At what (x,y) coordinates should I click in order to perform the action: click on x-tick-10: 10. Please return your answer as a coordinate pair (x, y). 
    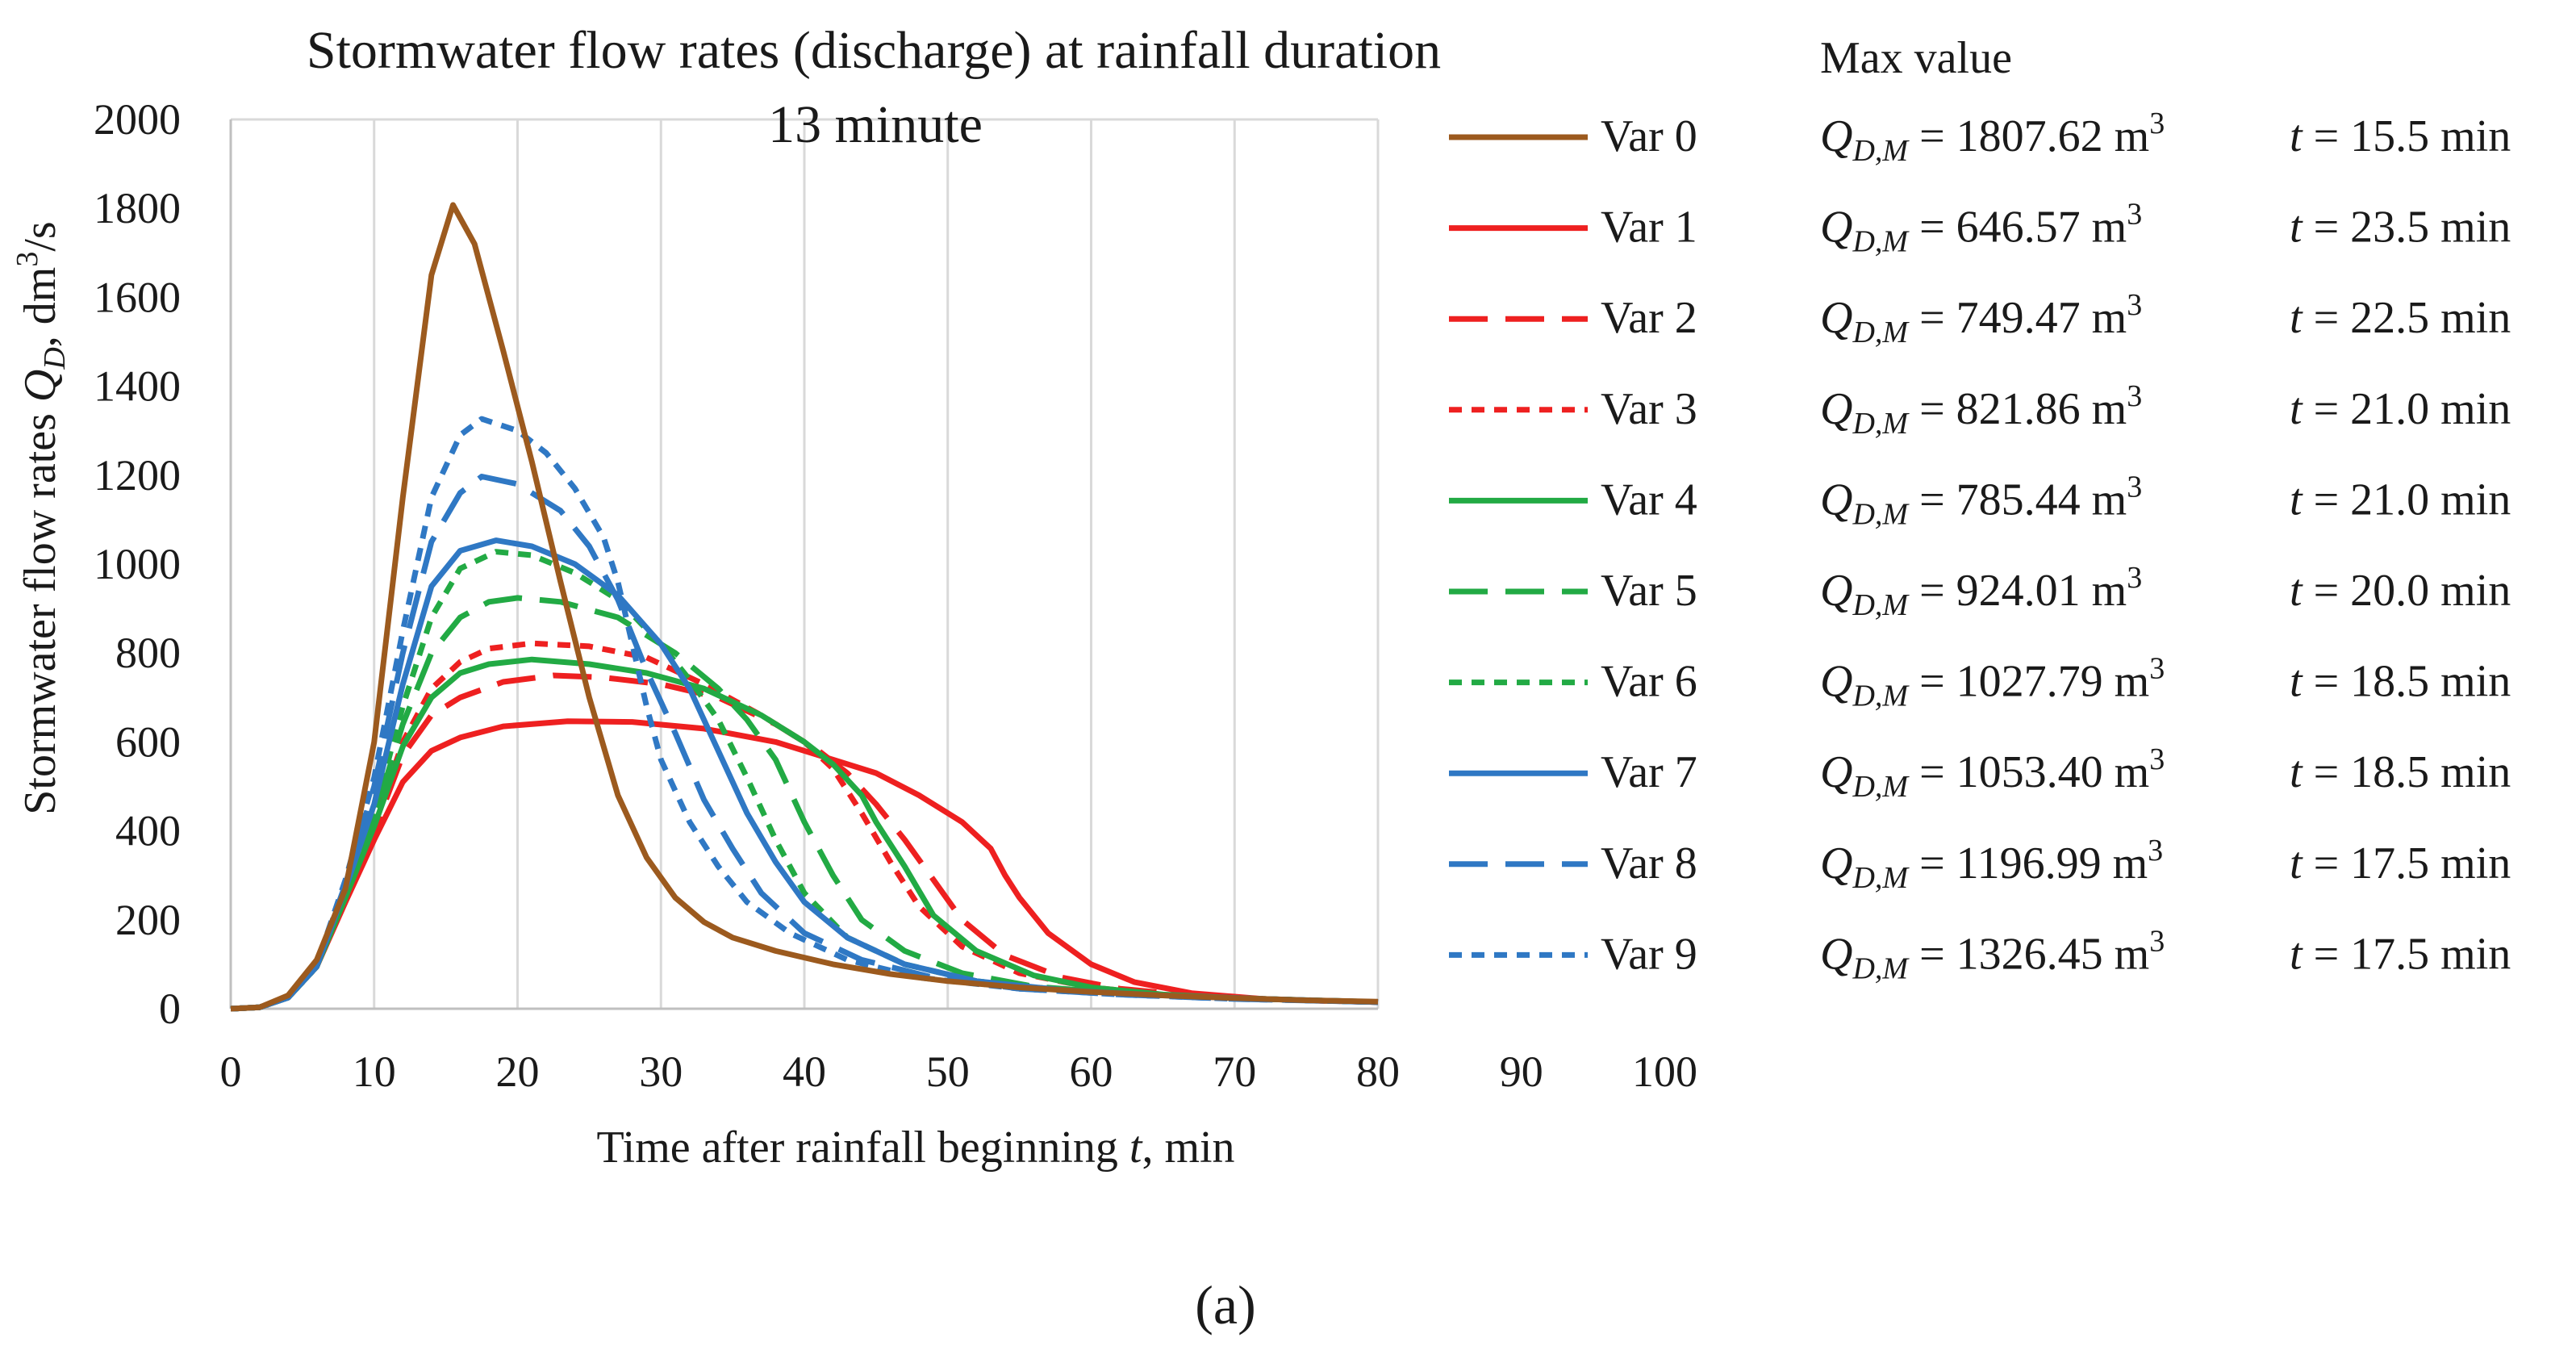
    Looking at the image, I should click on (374, 1071).